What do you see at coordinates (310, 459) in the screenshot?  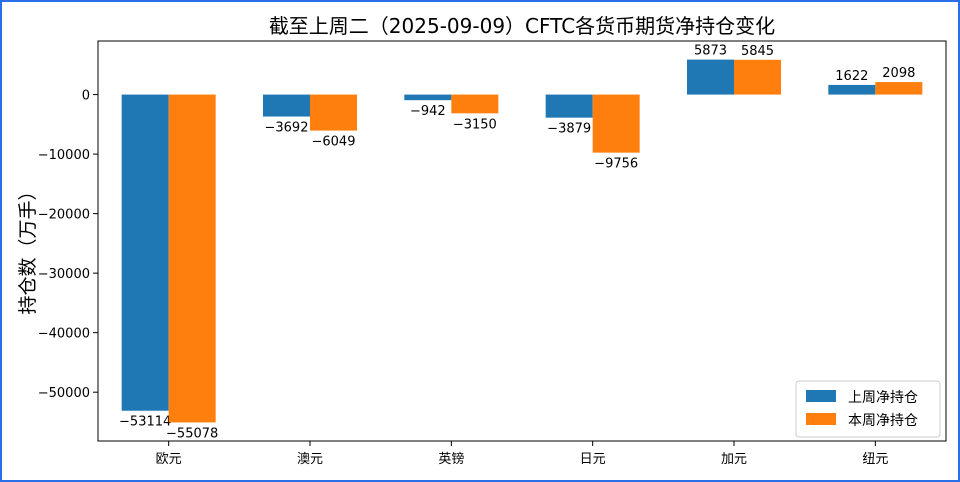 I see `x-tick-label-1: 澳元` at bounding box center [310, 459].